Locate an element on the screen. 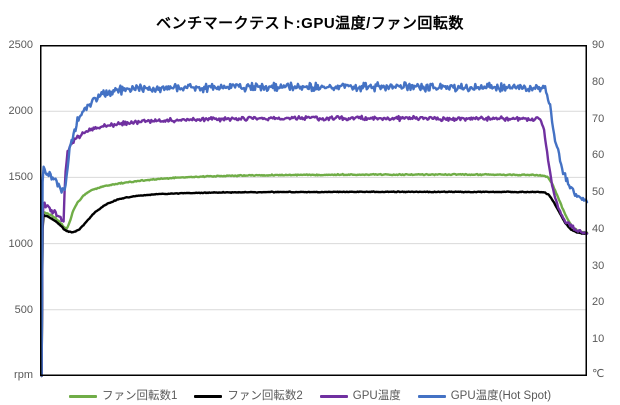 Image resolution: width=620 pixels, height=405 pixels. right-axis-tick-80: 80 is located at coordinates (598, 81).